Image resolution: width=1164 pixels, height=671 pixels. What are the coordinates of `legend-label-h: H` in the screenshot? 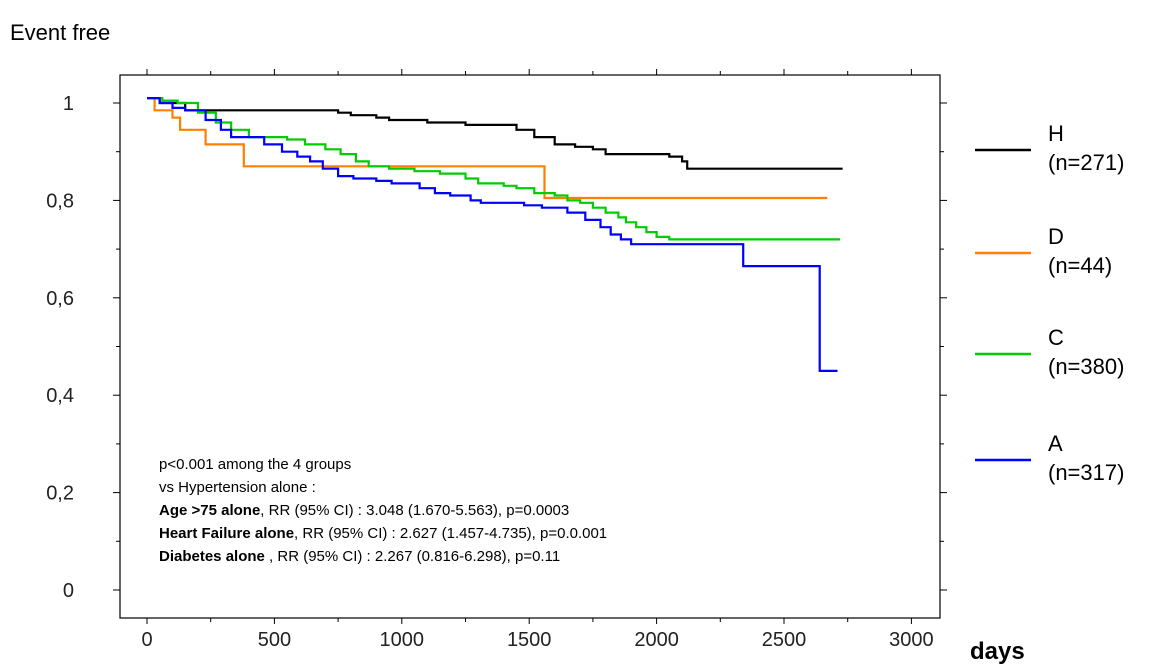 It's located at (1056, 133).